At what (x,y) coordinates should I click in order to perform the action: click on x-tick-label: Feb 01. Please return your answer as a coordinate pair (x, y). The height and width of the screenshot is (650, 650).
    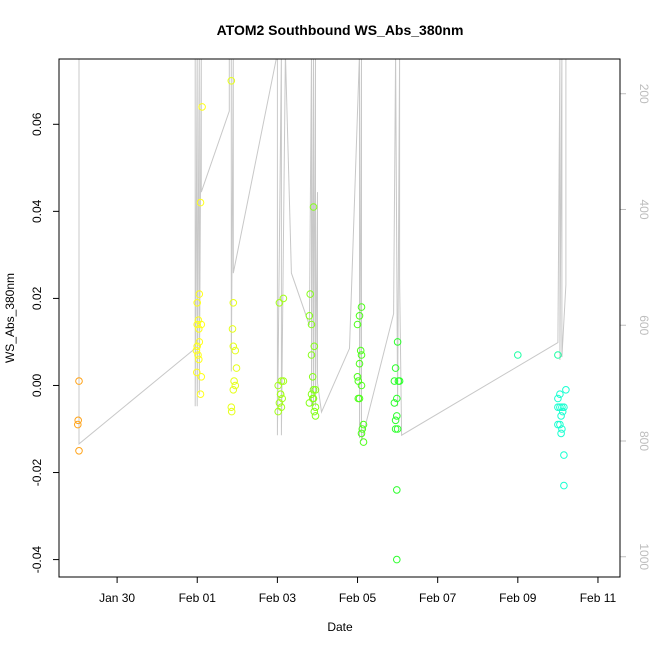
    Looking at the image, I should click on (198, 598).